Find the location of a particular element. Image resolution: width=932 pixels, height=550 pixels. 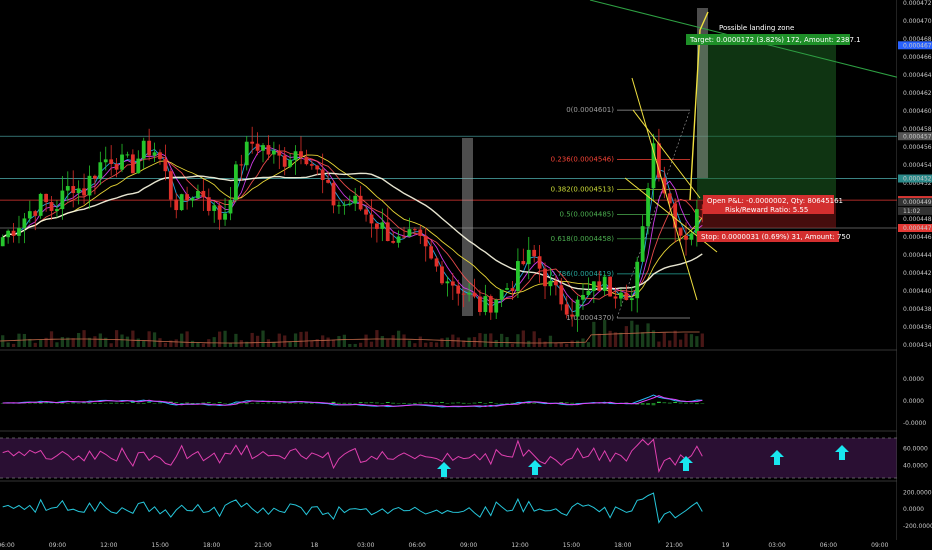

position-zones is located at coordinates (766, 131).